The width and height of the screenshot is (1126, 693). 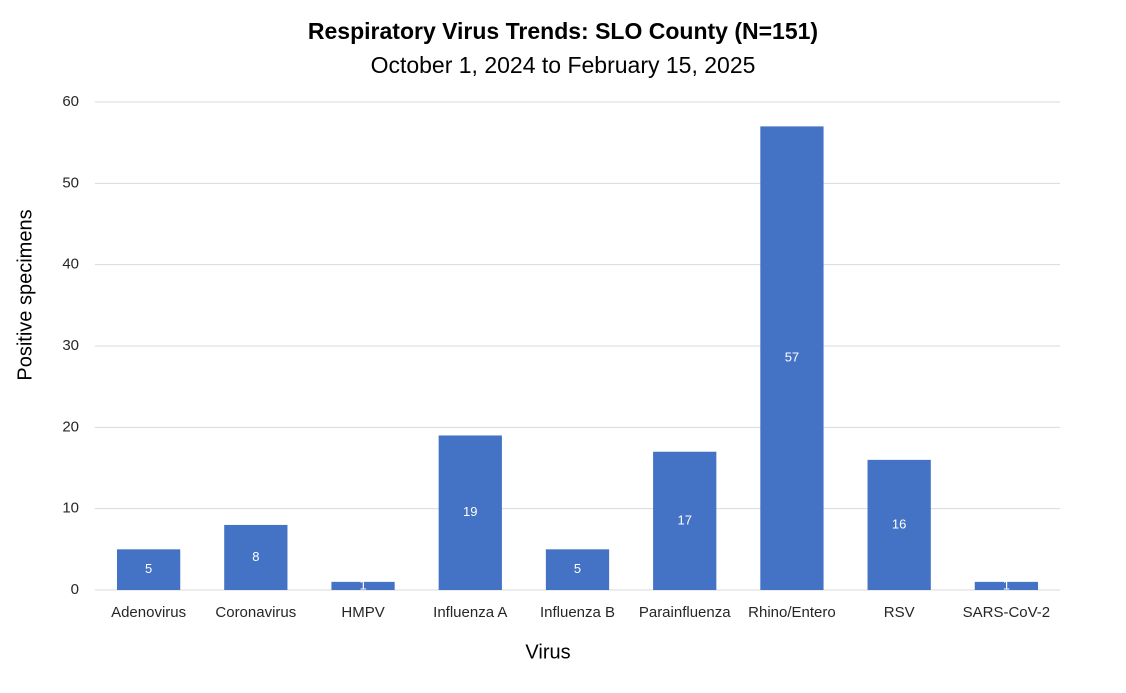 I want to click on data-label: 16, so click(x=899, y=523).